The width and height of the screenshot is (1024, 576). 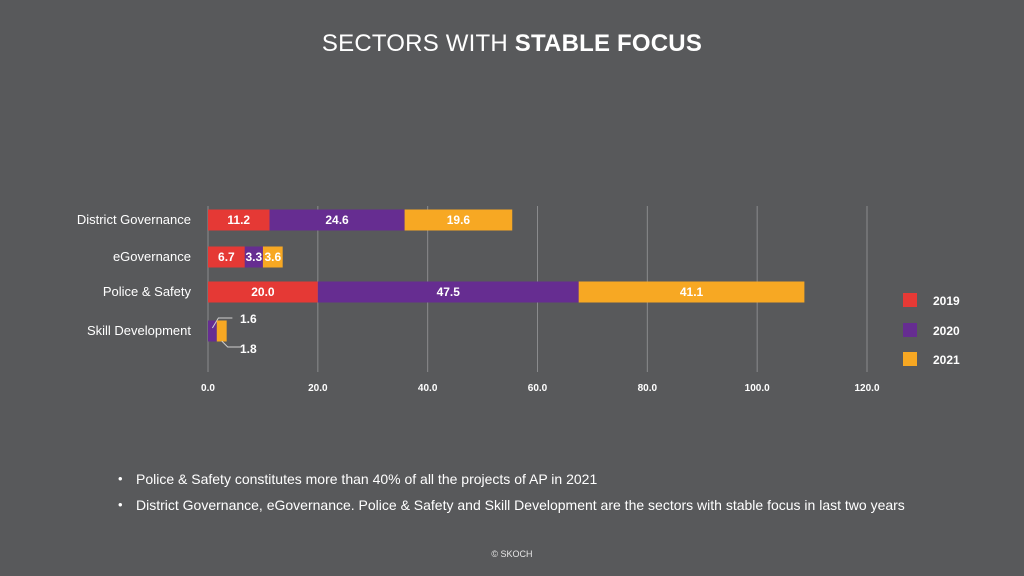 I want to click on title-prefix: SECTORS WITH, so click(x=418, y=43).